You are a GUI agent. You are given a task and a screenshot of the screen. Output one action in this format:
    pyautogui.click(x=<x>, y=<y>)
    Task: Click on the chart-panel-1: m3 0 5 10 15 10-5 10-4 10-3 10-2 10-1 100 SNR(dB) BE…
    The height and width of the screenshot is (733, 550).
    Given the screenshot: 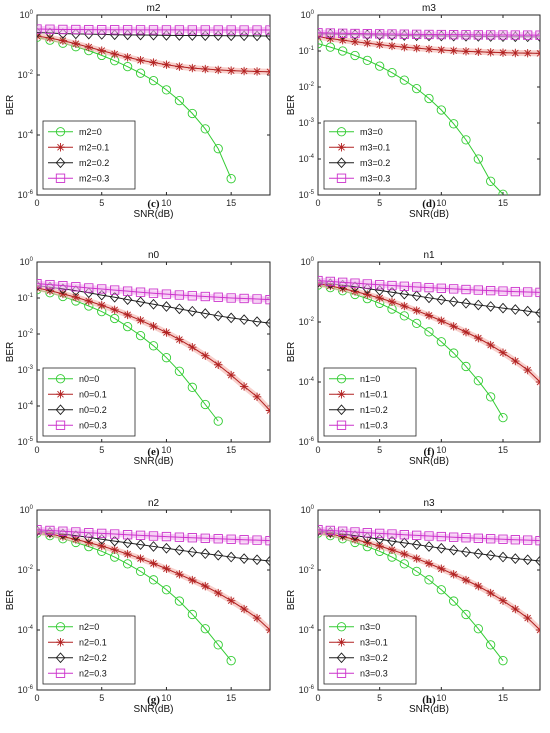 What is the action you would take?
    pyautogui.click(x=413, y=111)
    